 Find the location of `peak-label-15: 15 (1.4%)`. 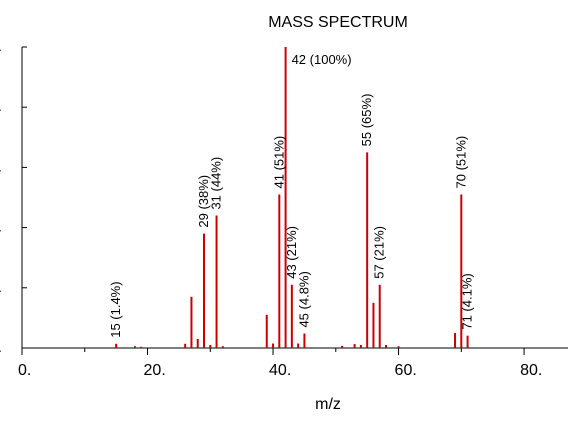

peak-label-15: 15 (1.4%) is located at coordinates (115, 309).